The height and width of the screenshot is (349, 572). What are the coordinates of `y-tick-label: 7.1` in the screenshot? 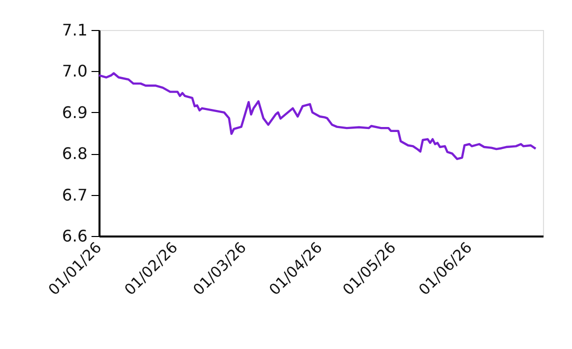 It's located at (75, 30).